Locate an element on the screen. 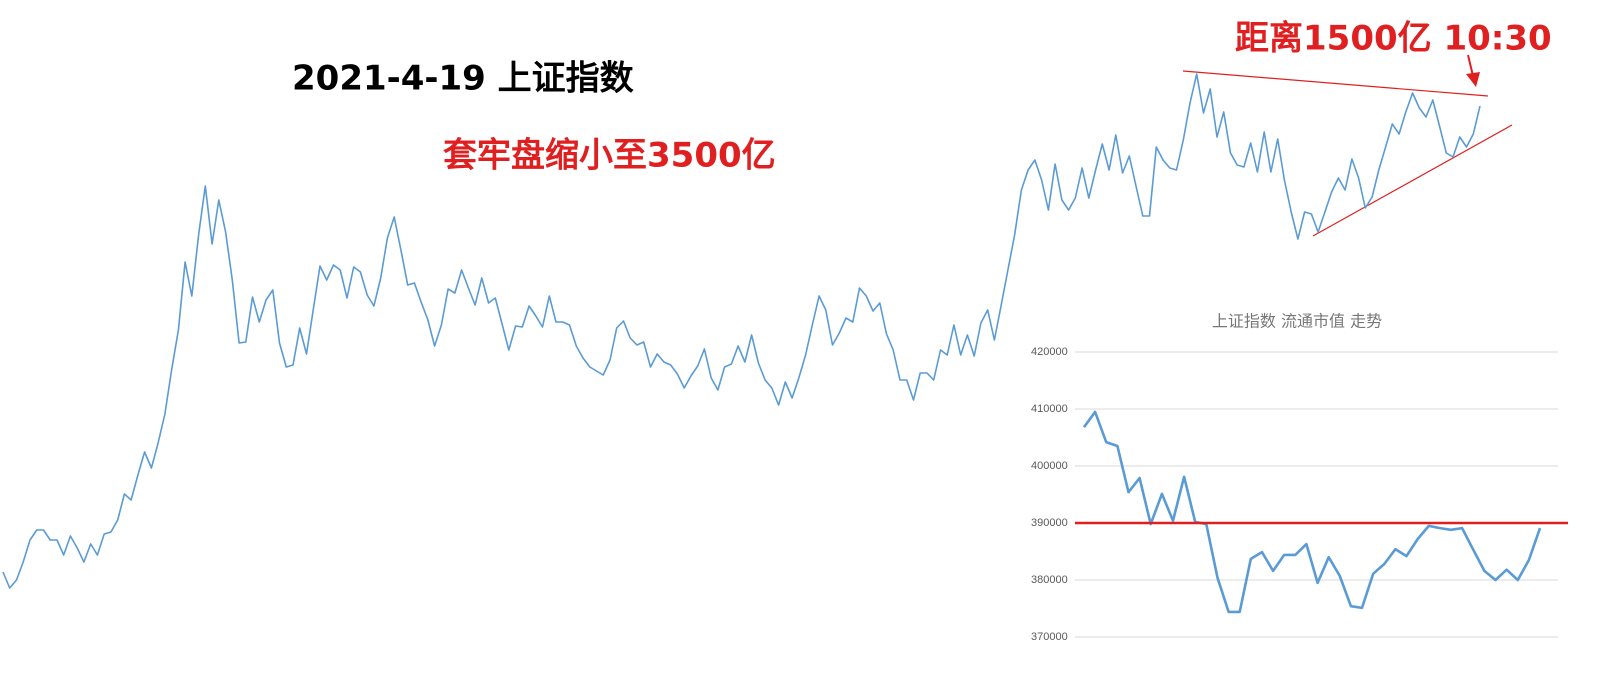  arrow is located at coordinates (1470, 65).